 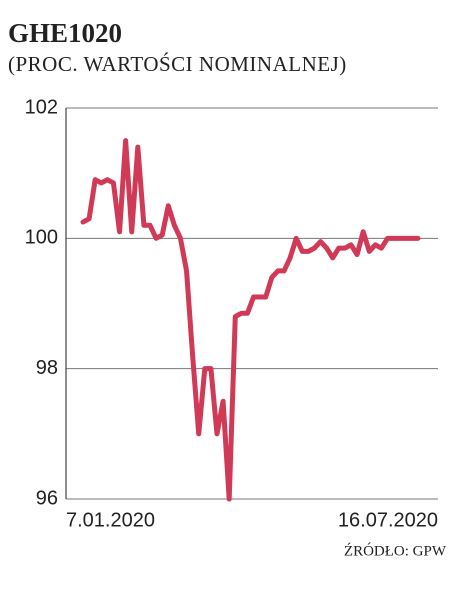 I want to click on chart-title: GHE1020, so click(x=65, y=33).